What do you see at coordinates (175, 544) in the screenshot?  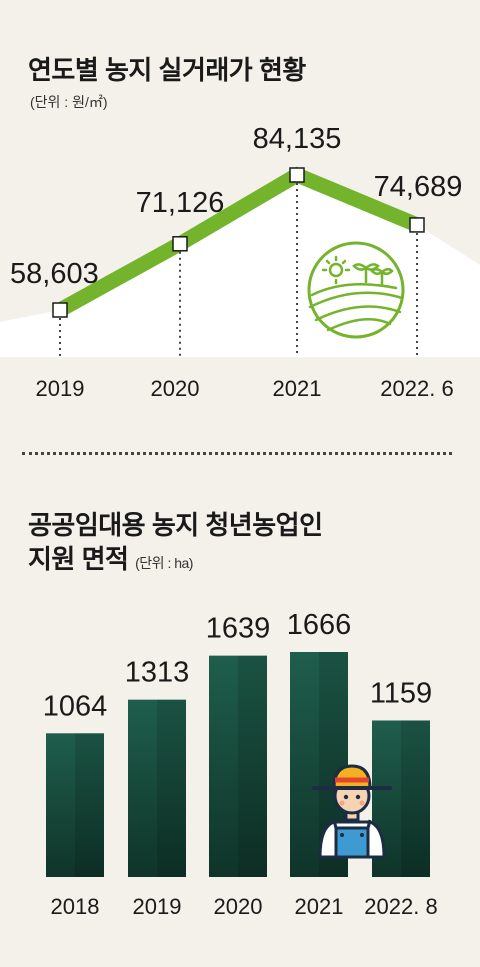 I see `chart2-title: 공공임대용 농지 청년농업인 지원 면적 (단위 : ha)` at bounding box center [175, 544].